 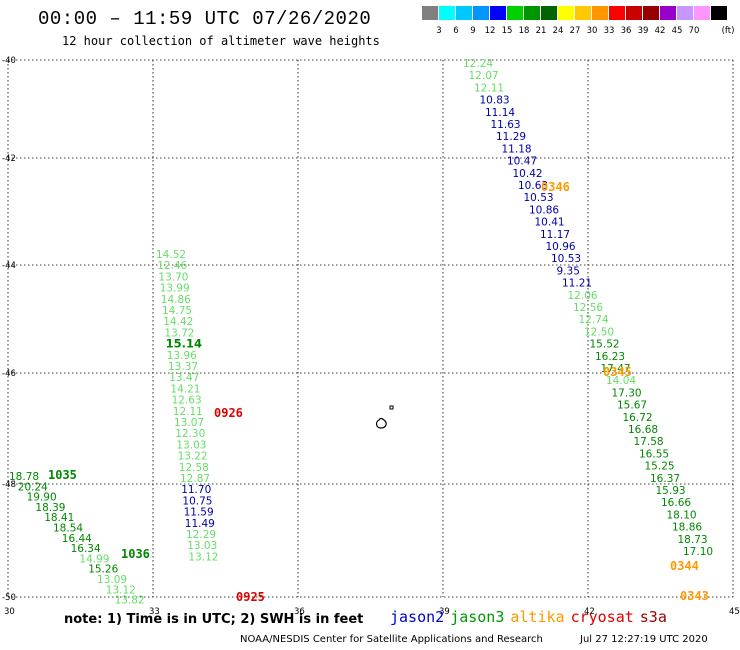 What do you see at coordinates (187, 401) in the screenshot?
I see `wave-height-value: 12.63` at bounding box center [187, 401].